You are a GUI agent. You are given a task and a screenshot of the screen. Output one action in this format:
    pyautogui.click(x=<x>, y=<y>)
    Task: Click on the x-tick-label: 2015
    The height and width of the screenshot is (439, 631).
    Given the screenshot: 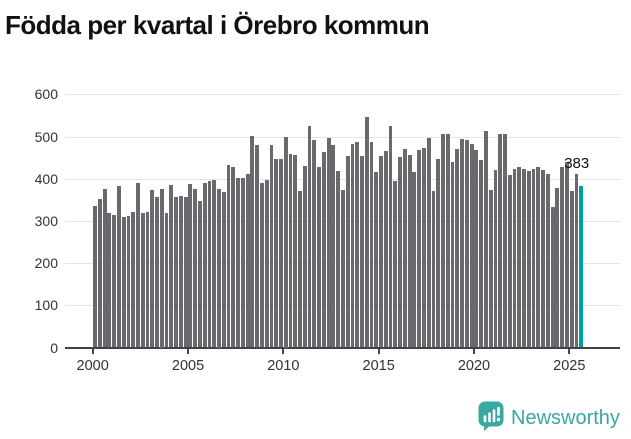 What is the action you would take?
    pyautogui.click(x=378, y=365)
    